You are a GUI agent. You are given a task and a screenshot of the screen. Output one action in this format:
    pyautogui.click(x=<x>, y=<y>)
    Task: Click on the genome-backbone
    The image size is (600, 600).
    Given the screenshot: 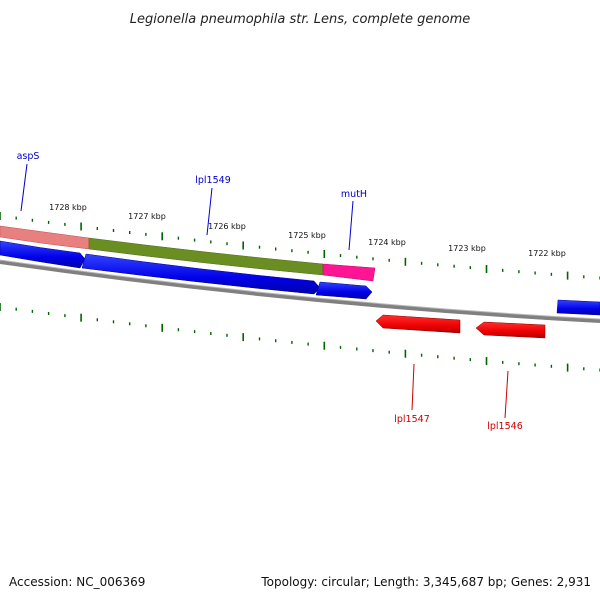 What is the action you would take?
    pyautogui.click(x=300, y=291)
    